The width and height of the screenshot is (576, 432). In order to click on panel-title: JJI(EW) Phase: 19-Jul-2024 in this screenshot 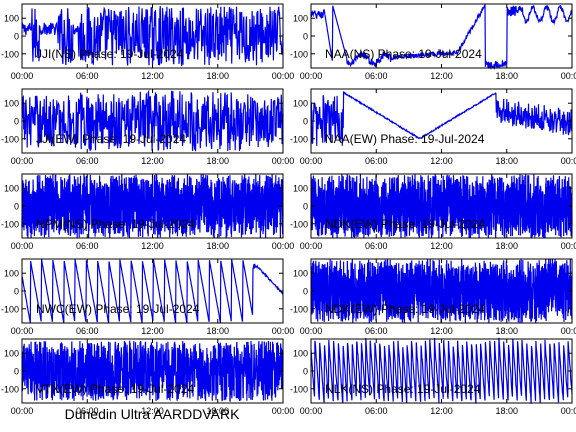, I will do `click(111, 139)`.